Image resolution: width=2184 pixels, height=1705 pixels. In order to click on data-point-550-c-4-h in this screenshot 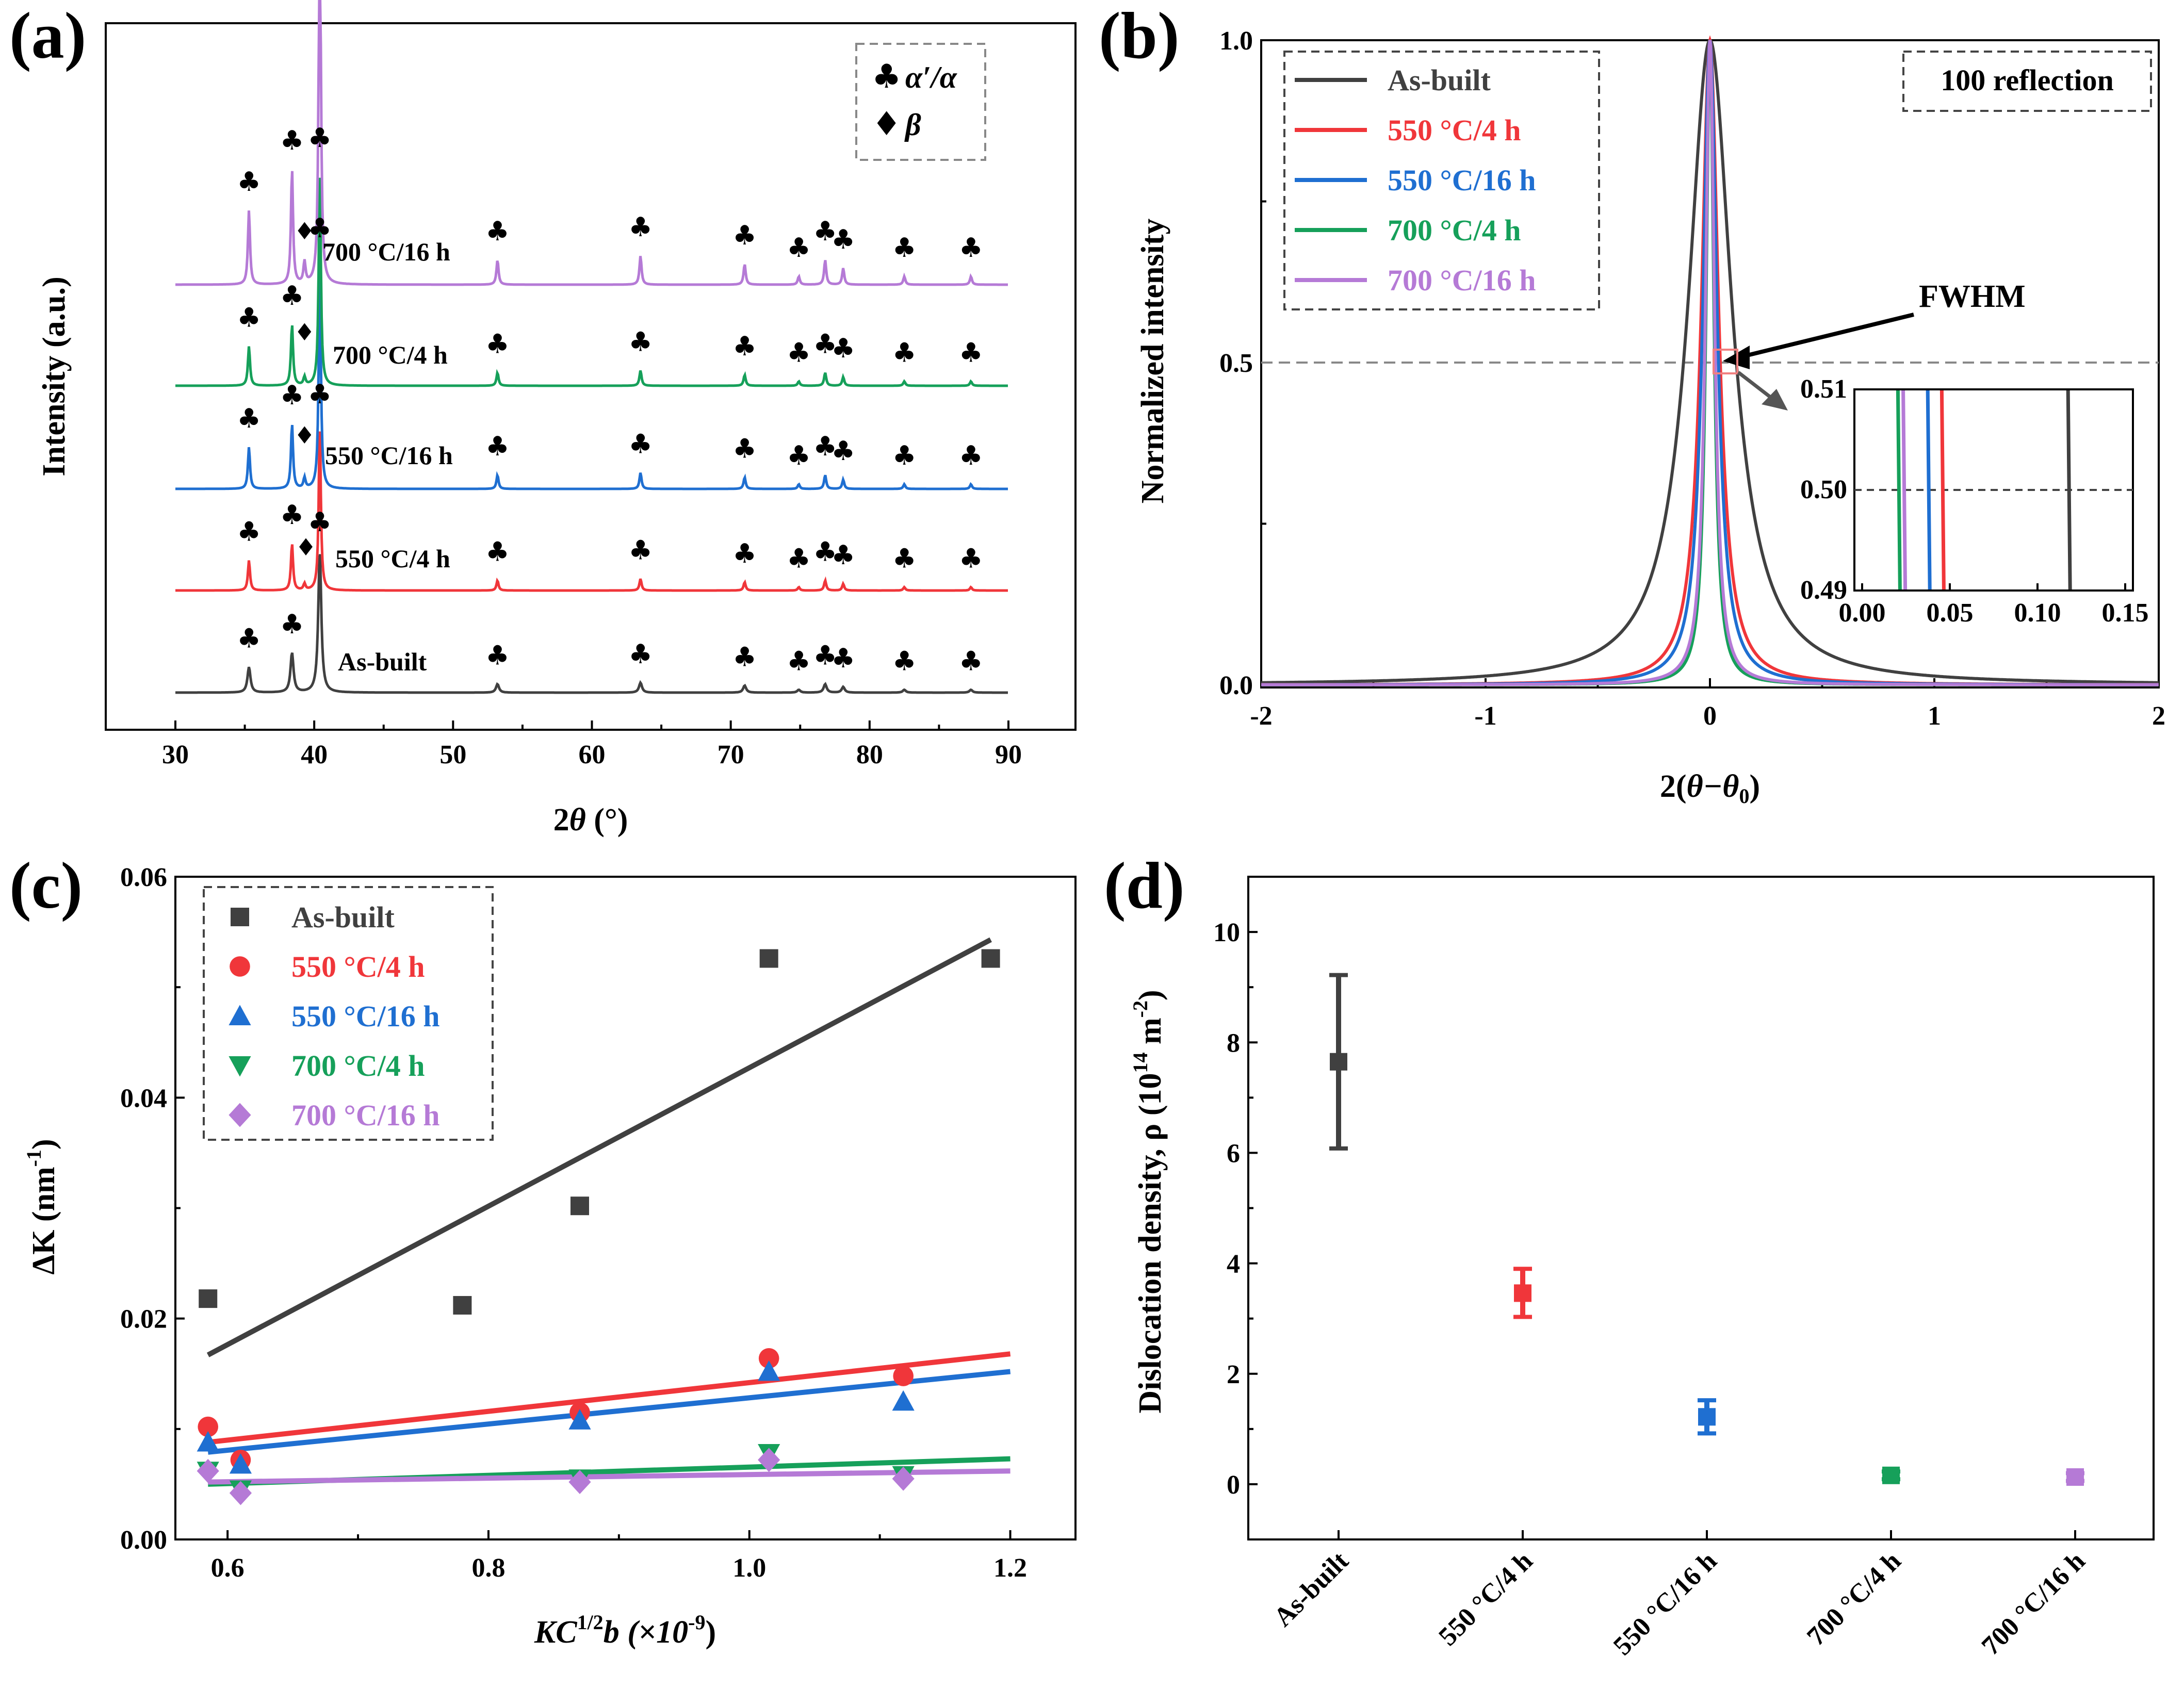, I will do `click(903, 1376)`.